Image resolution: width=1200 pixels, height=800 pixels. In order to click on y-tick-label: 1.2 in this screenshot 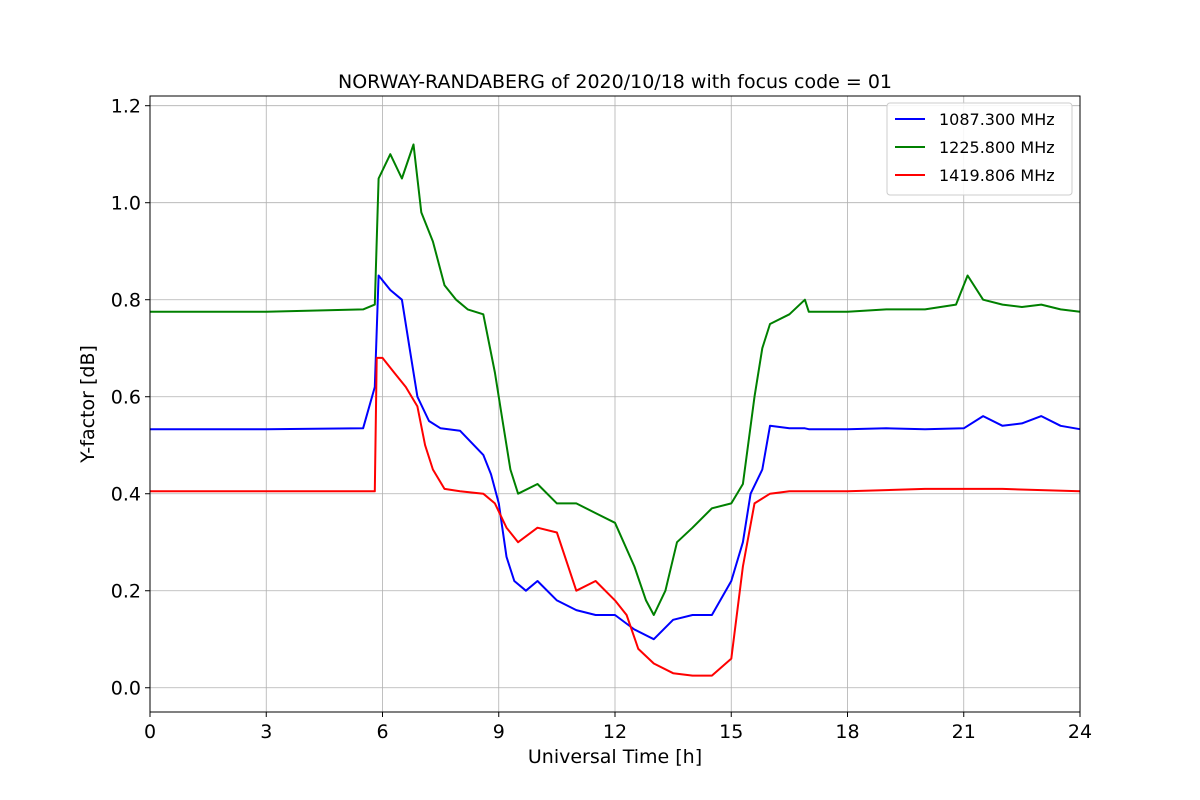, I will do `click(126, 107)`.